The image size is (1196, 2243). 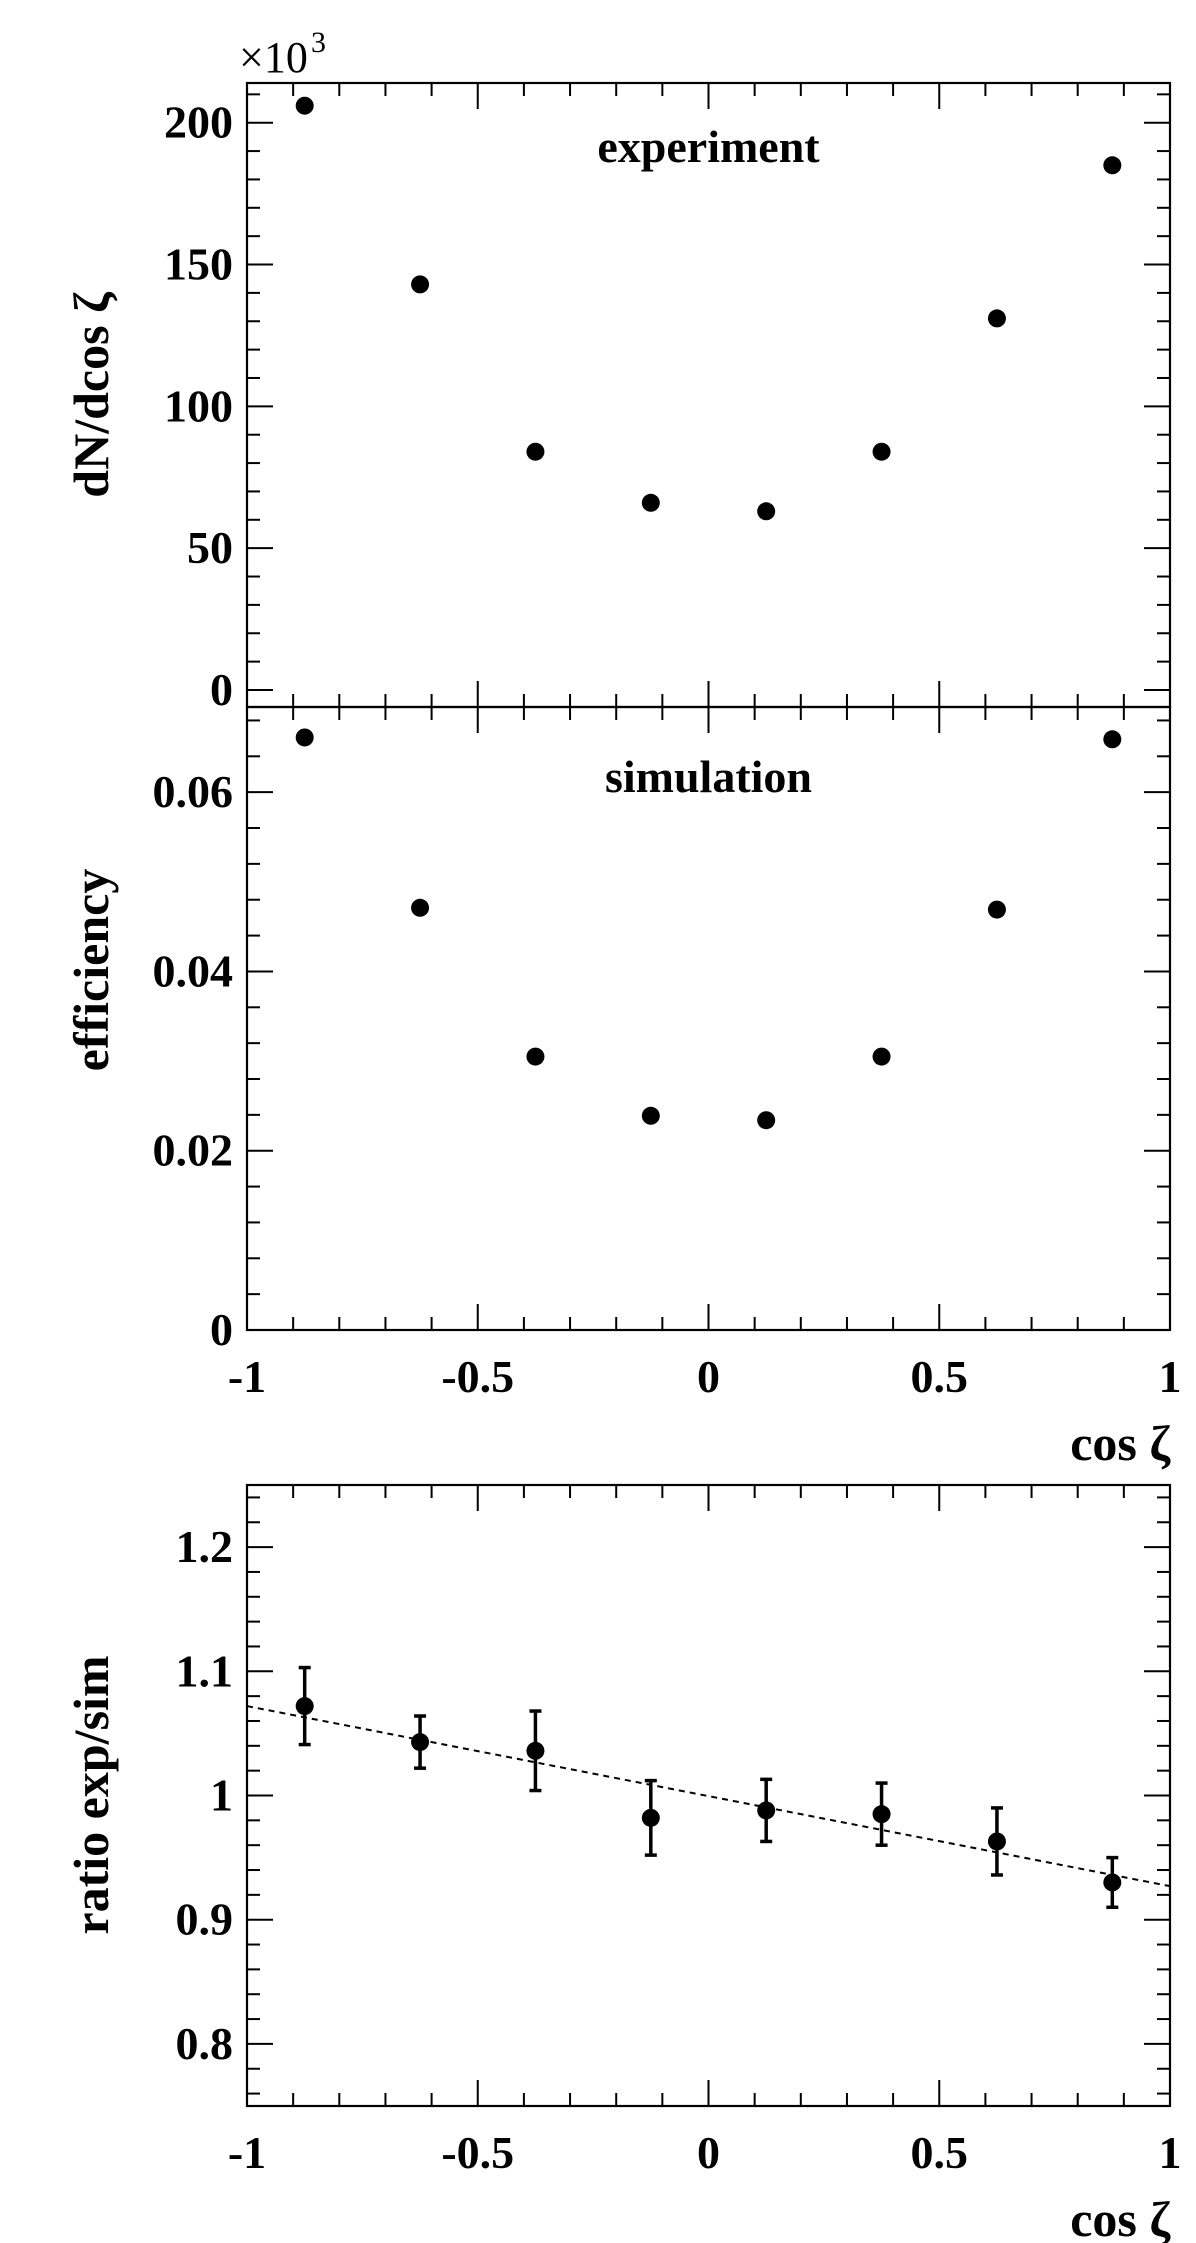 I want to click on y-tick-label: 1.2, so click(x=205, y=1546).